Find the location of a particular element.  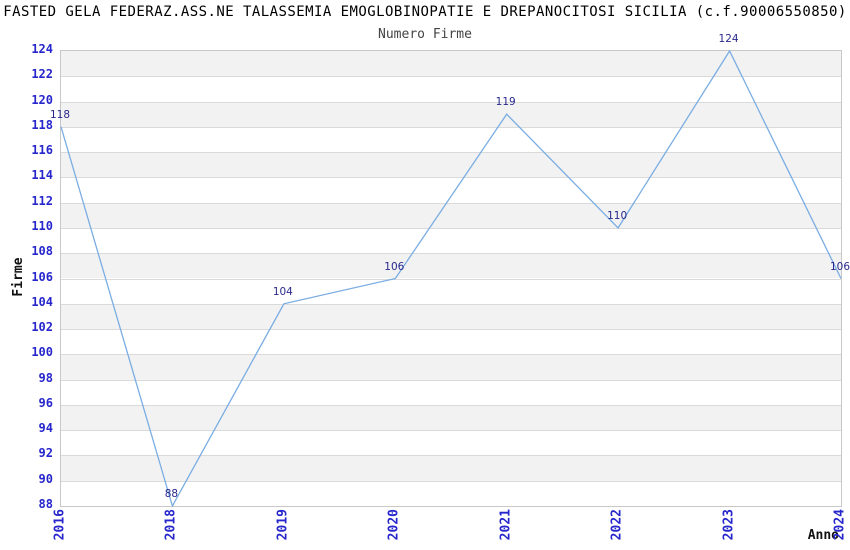

y-tick-label: 118 is located at coordinates (42, 124).